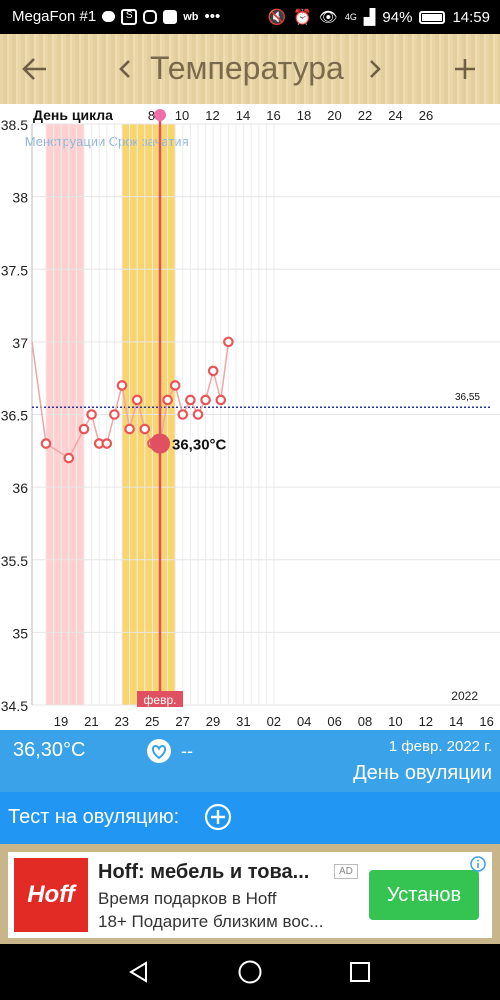 Image resolution: width=500 pixels, height=1000 pixels. I want to click on heart-circle-icon, so click(159, 751).